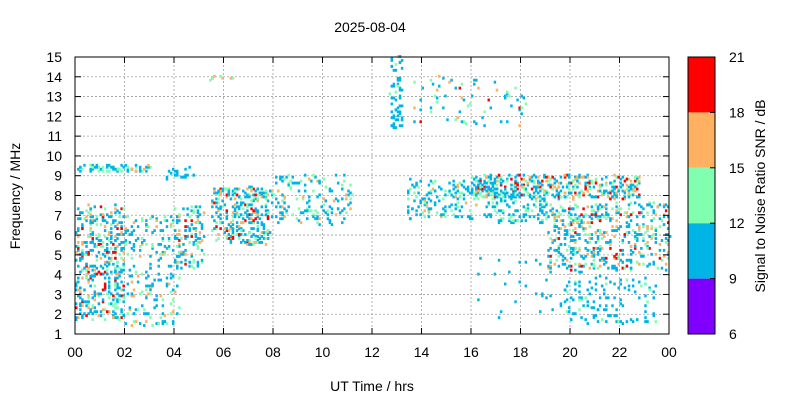 This screenshot has height=400, width=800. I want to click on colorbar-bin, so click(701, 195).